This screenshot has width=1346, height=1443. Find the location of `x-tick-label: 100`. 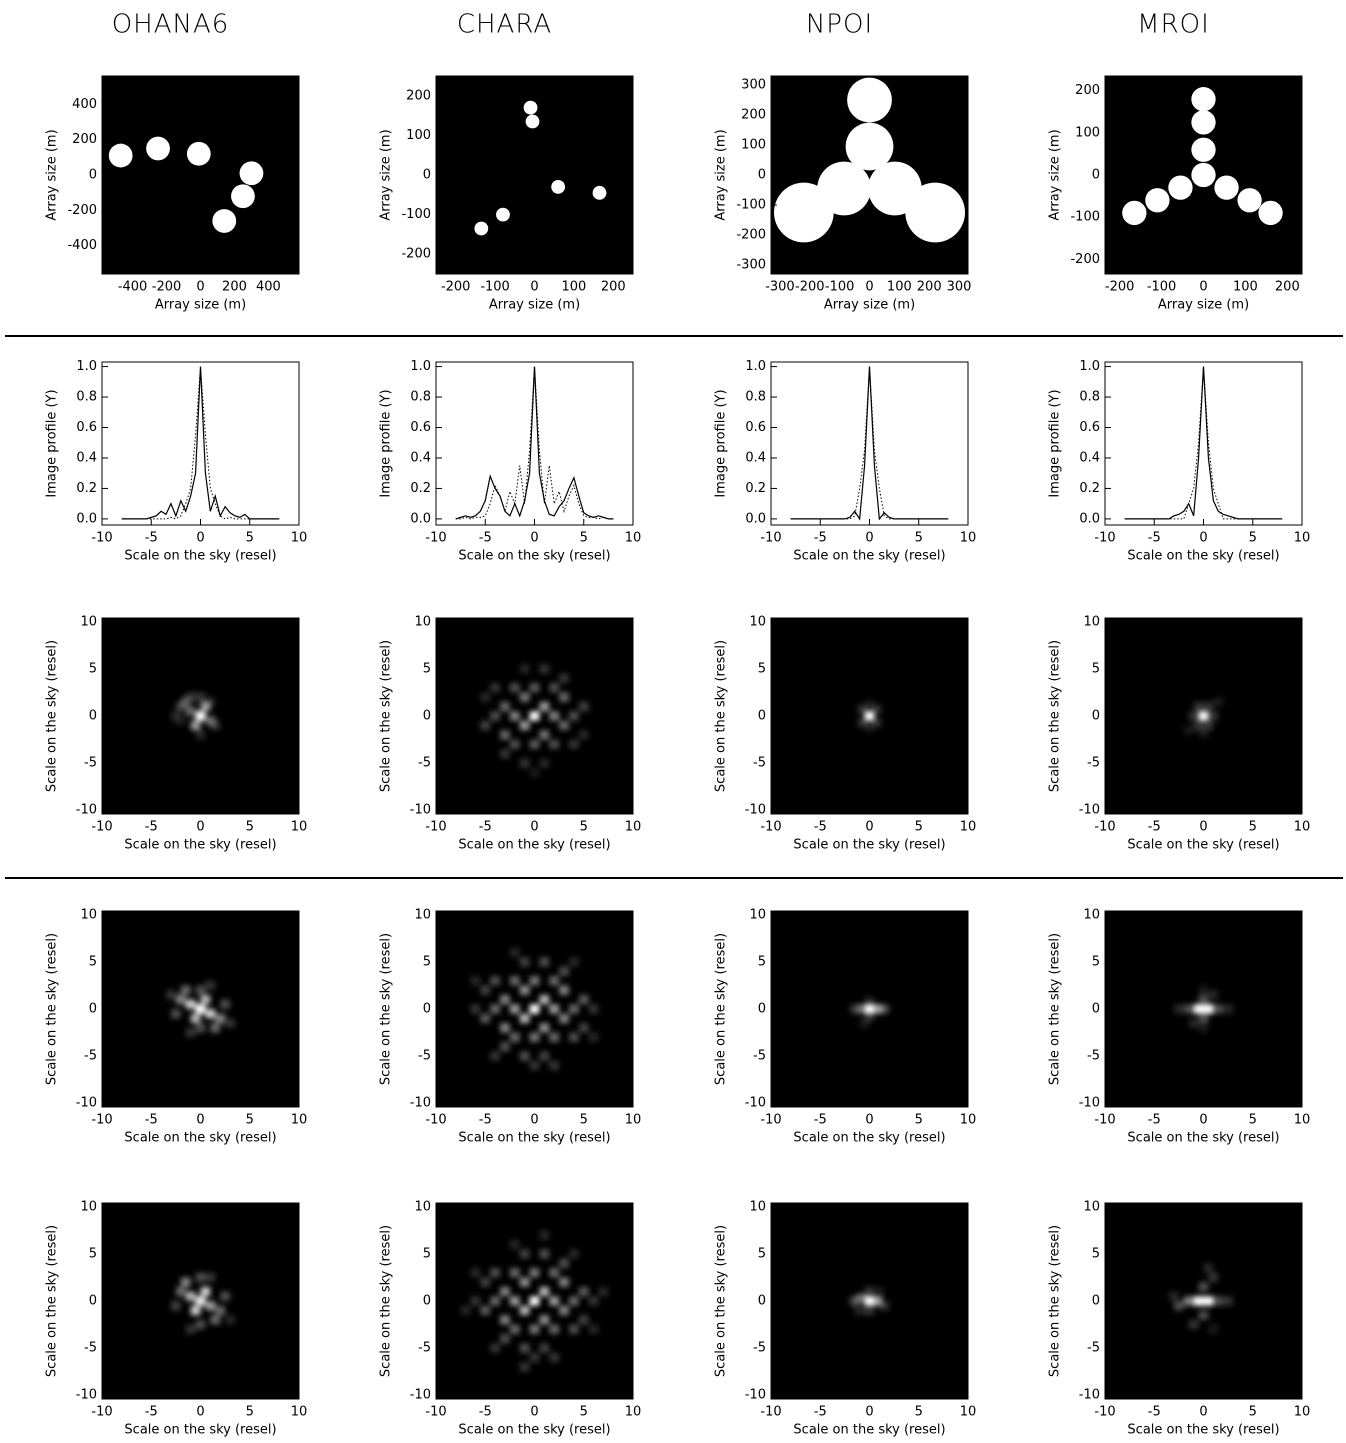

x-tick-label: 100 is located at coordinates (899, 287).